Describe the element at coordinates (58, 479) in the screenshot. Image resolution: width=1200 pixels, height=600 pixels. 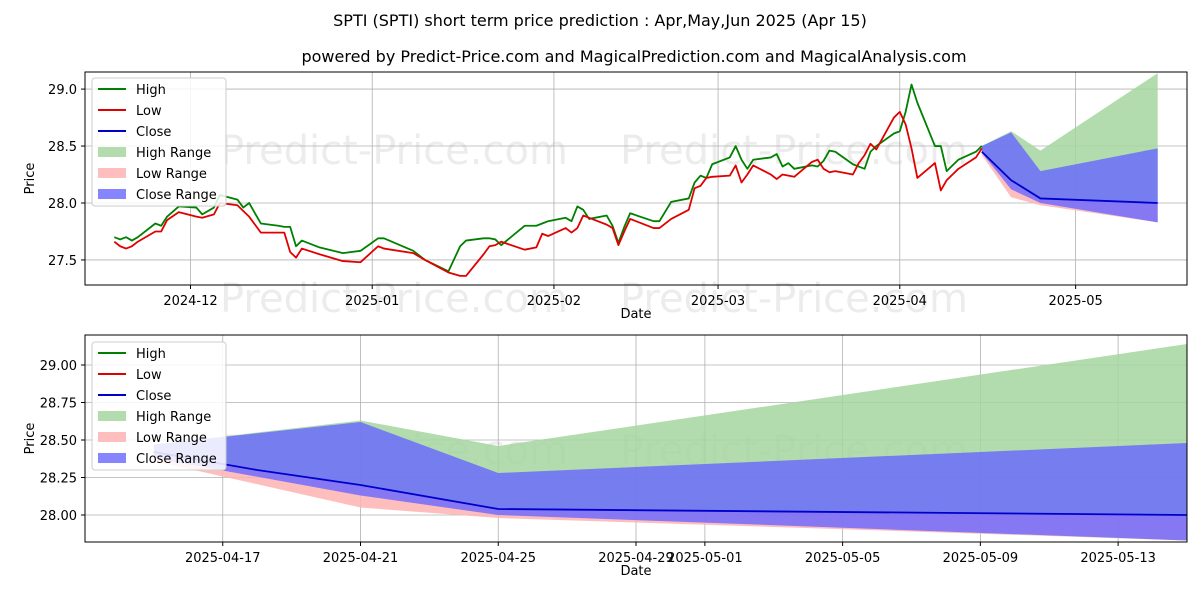
I see `y-tick-label: 28.25` at that location.